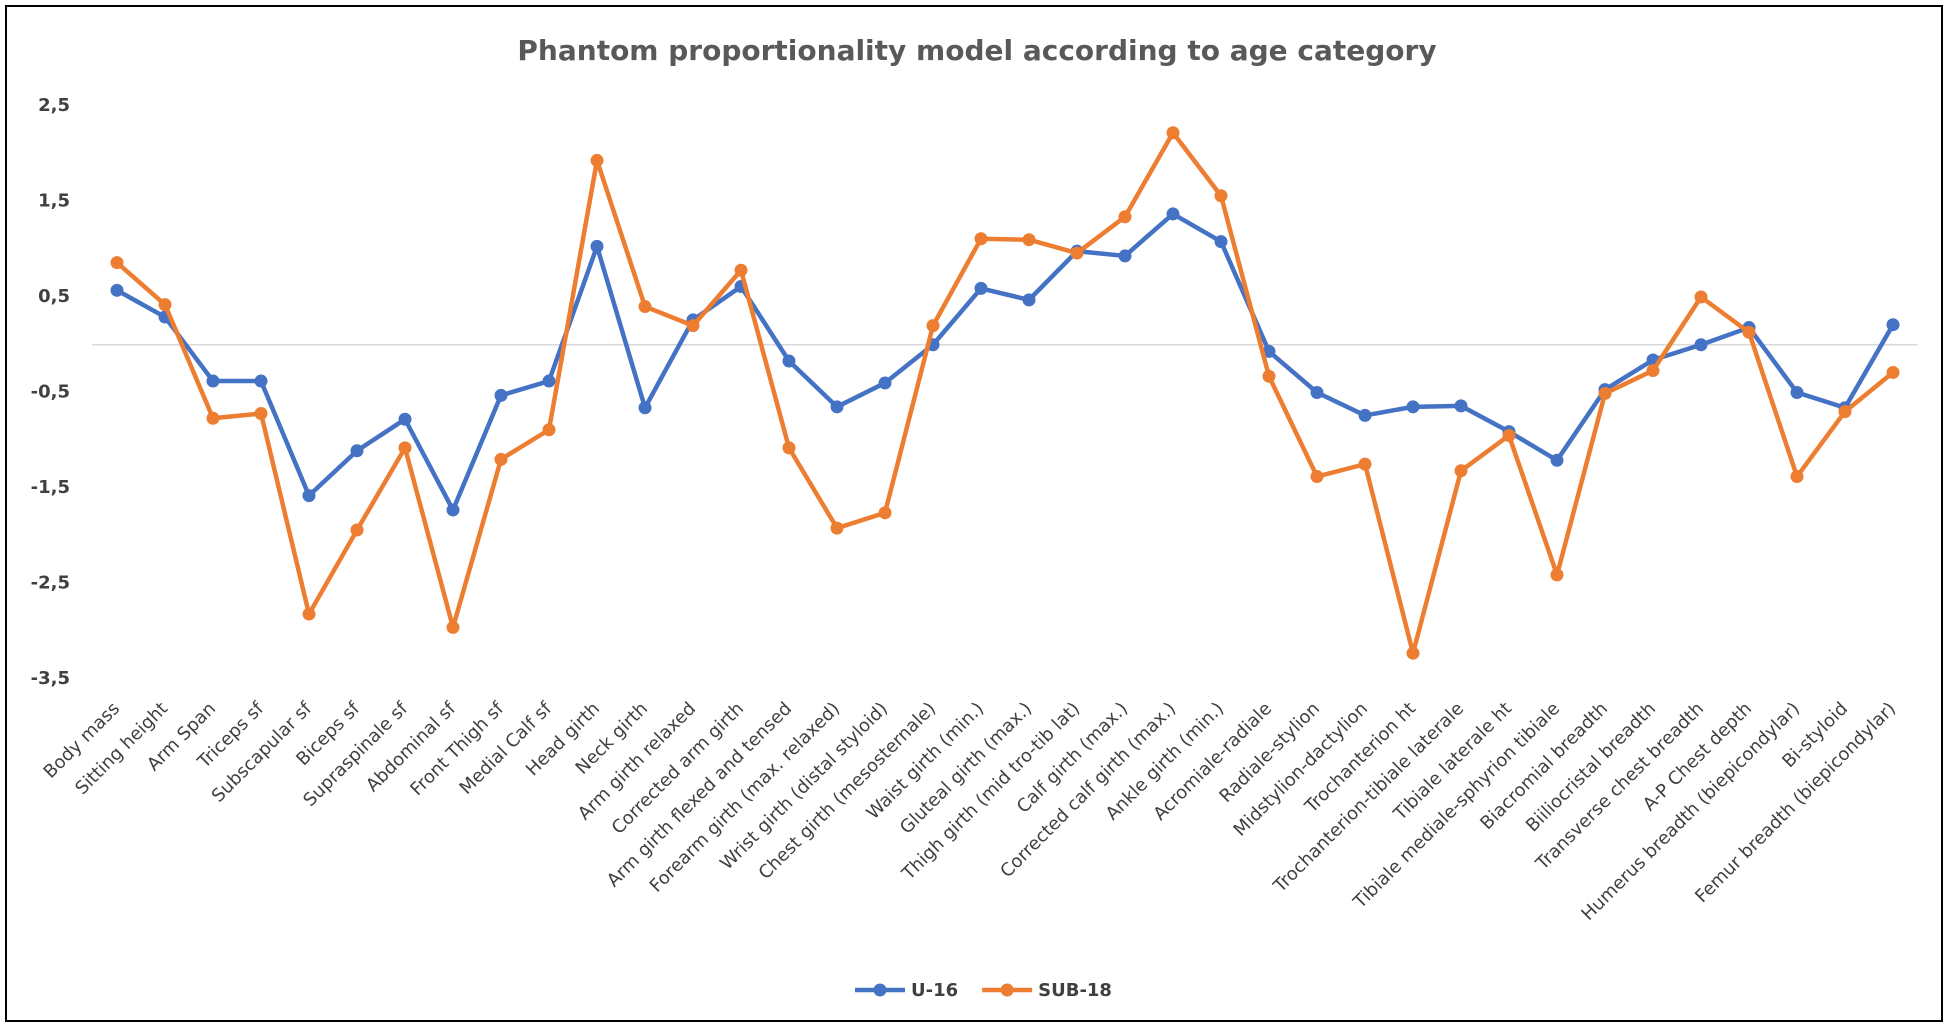 The image size is (1953, 1025). Describe the element at coordinates (54, 201) in the screenshot. I see `y-tick-label: 1,5` at that location.